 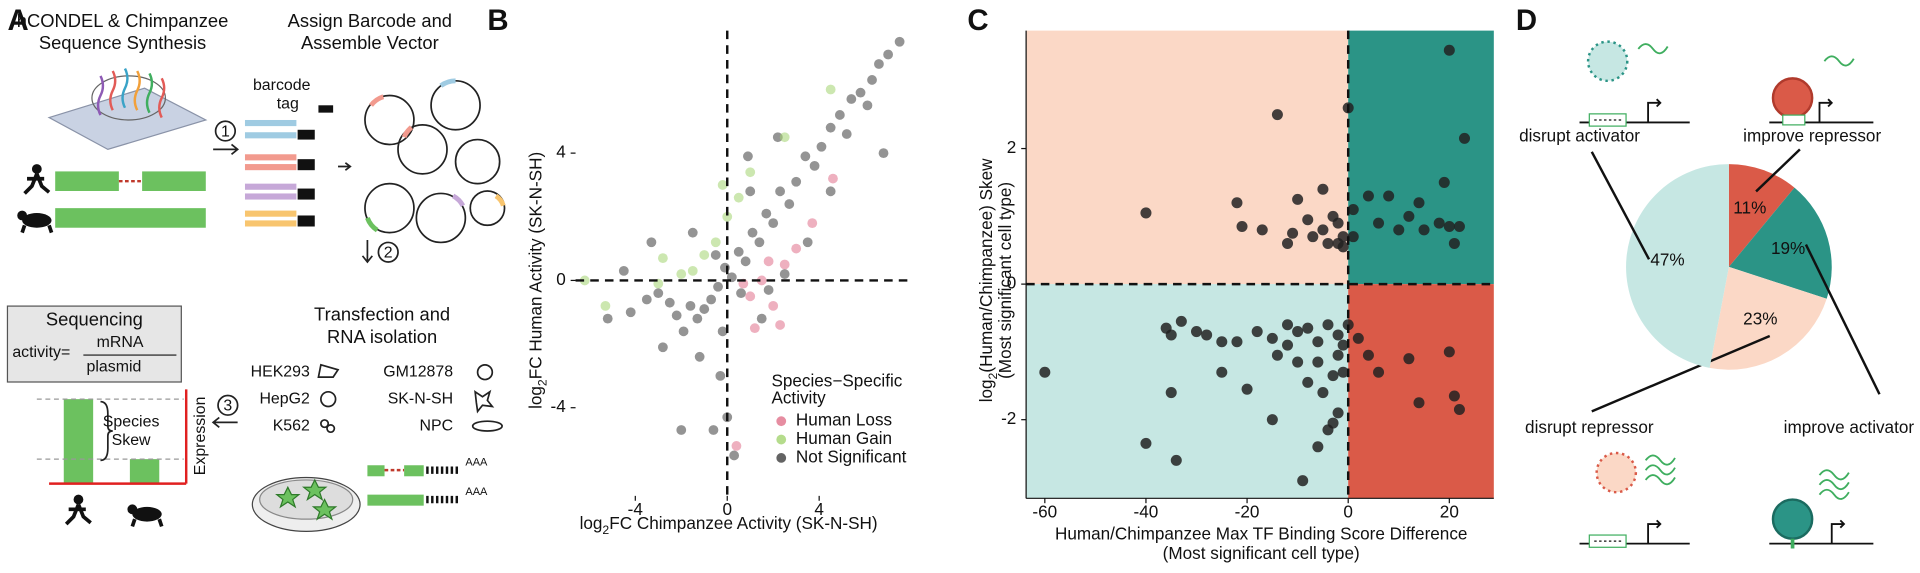 I want to click on y-tick-label: 0, so click(x=1012, y=283).